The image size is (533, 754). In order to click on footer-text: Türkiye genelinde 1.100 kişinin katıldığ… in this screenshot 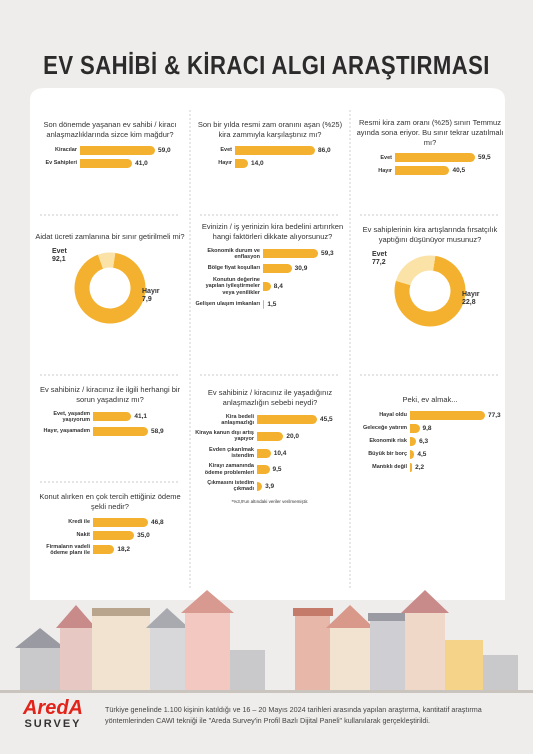, I will do `click(293, 715)`.